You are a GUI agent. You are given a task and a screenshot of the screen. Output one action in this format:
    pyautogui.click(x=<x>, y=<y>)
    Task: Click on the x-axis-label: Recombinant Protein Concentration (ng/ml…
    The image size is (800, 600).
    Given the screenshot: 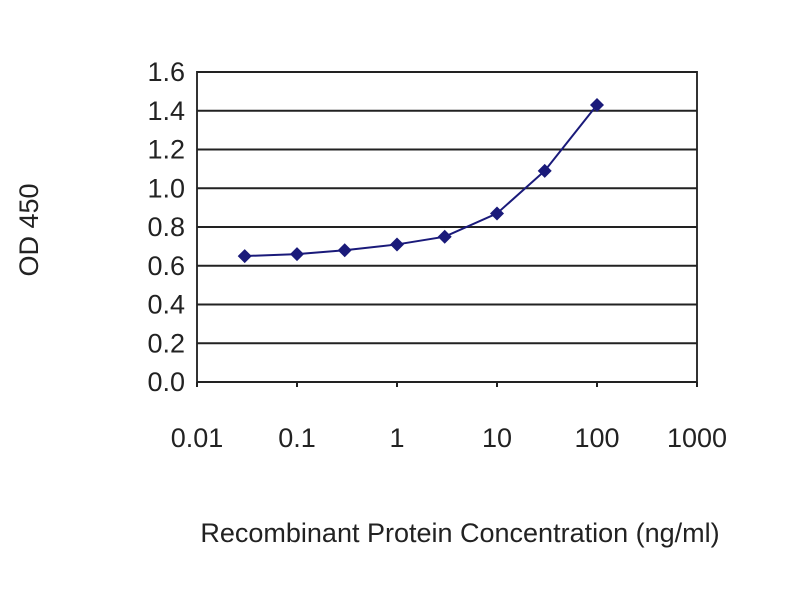 What is the action you would take?
    pyautogui.click(x=459, y=533)
    